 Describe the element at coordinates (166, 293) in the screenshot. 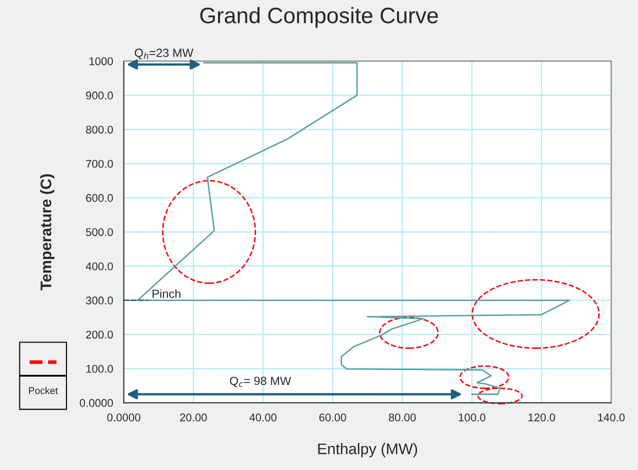

I see `annotation: Pinch` at that location.